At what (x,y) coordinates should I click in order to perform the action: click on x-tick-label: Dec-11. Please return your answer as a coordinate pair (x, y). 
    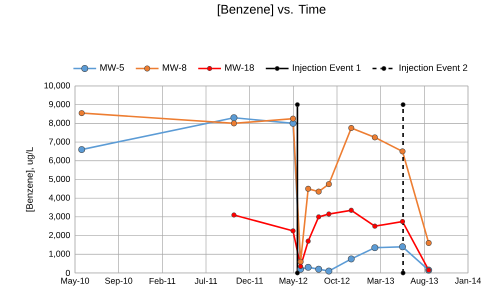
    Looking at the image, I should click on (249, 281).